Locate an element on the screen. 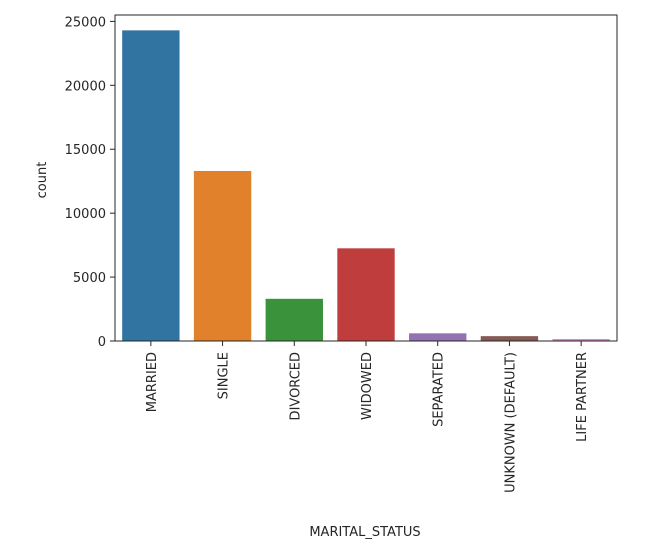 This screenshot has height=555, width=669. x-tick-label: DIVORCED is located at coordinates (295, 386).